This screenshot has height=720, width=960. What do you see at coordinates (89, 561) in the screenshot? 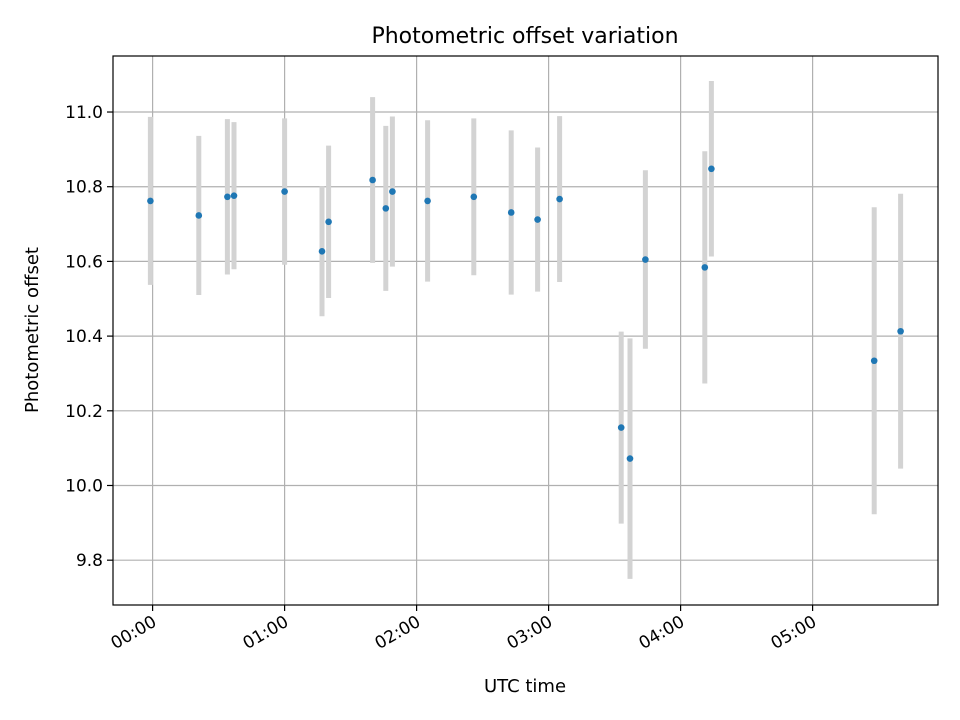
I see `y-tick-label: 9.8` at bounding box center [89, 561].